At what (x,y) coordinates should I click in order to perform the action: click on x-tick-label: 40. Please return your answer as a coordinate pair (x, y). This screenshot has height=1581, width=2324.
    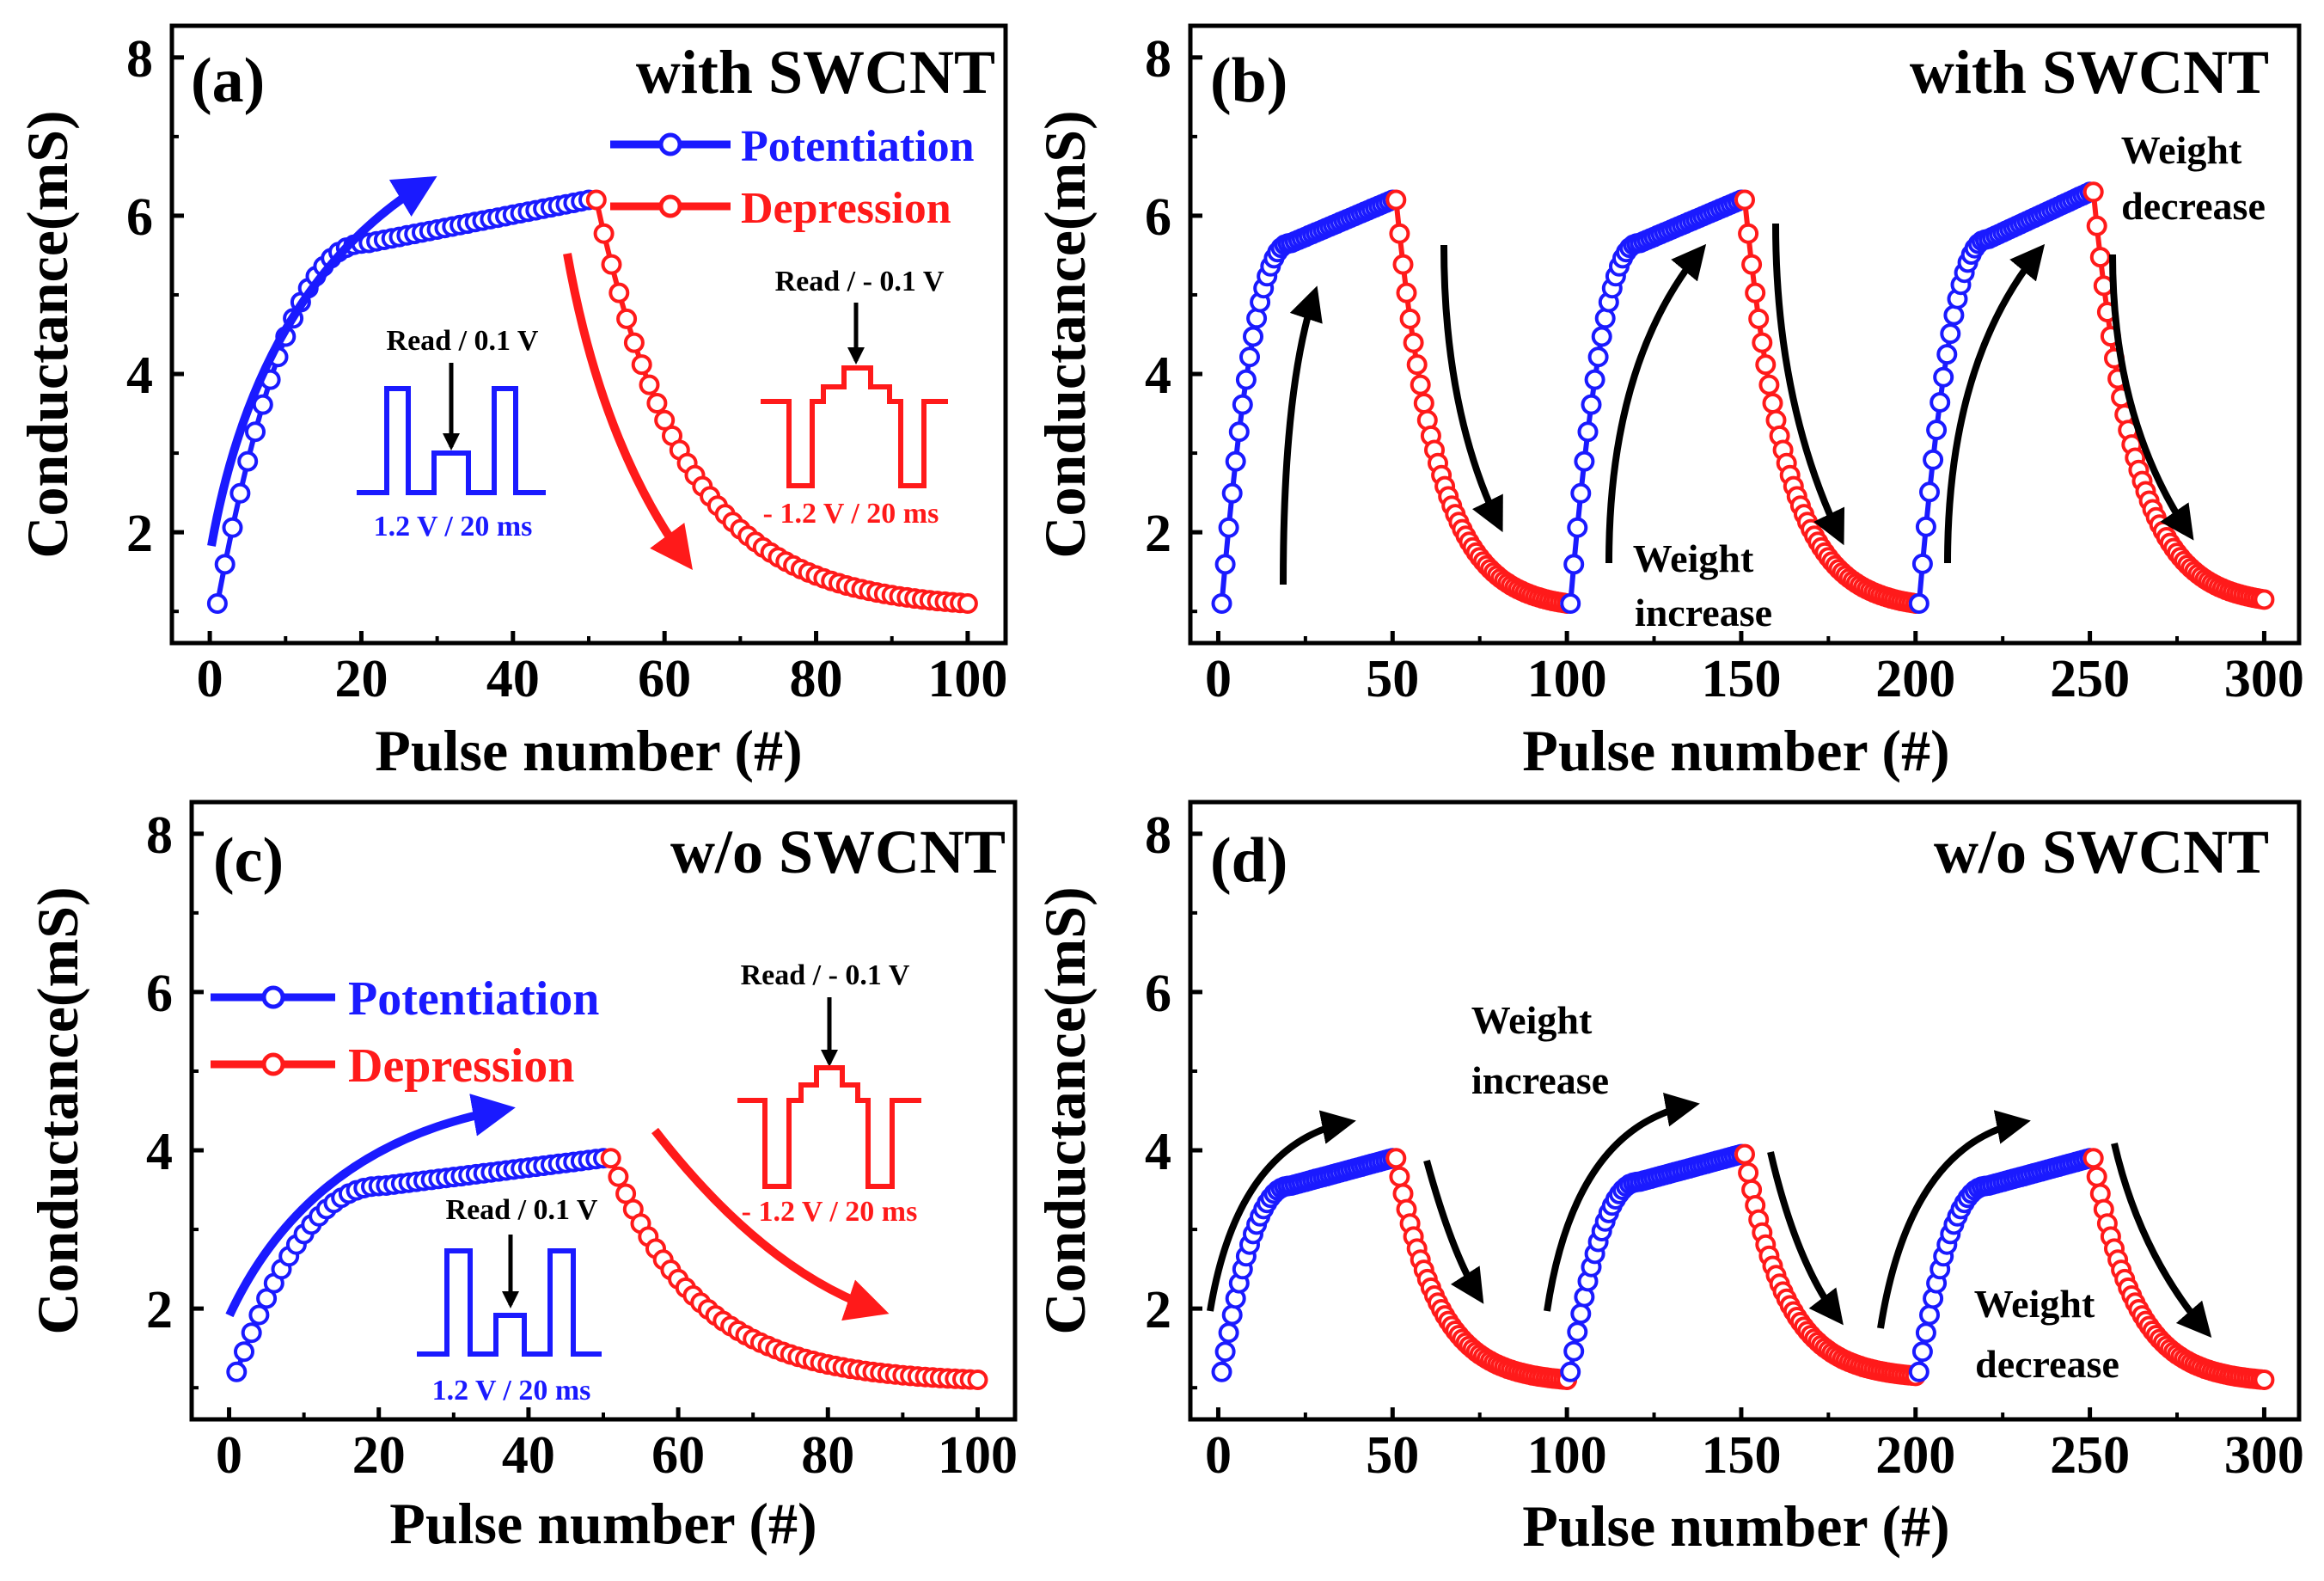
    Looking at the image, I should click on (529, 1455).